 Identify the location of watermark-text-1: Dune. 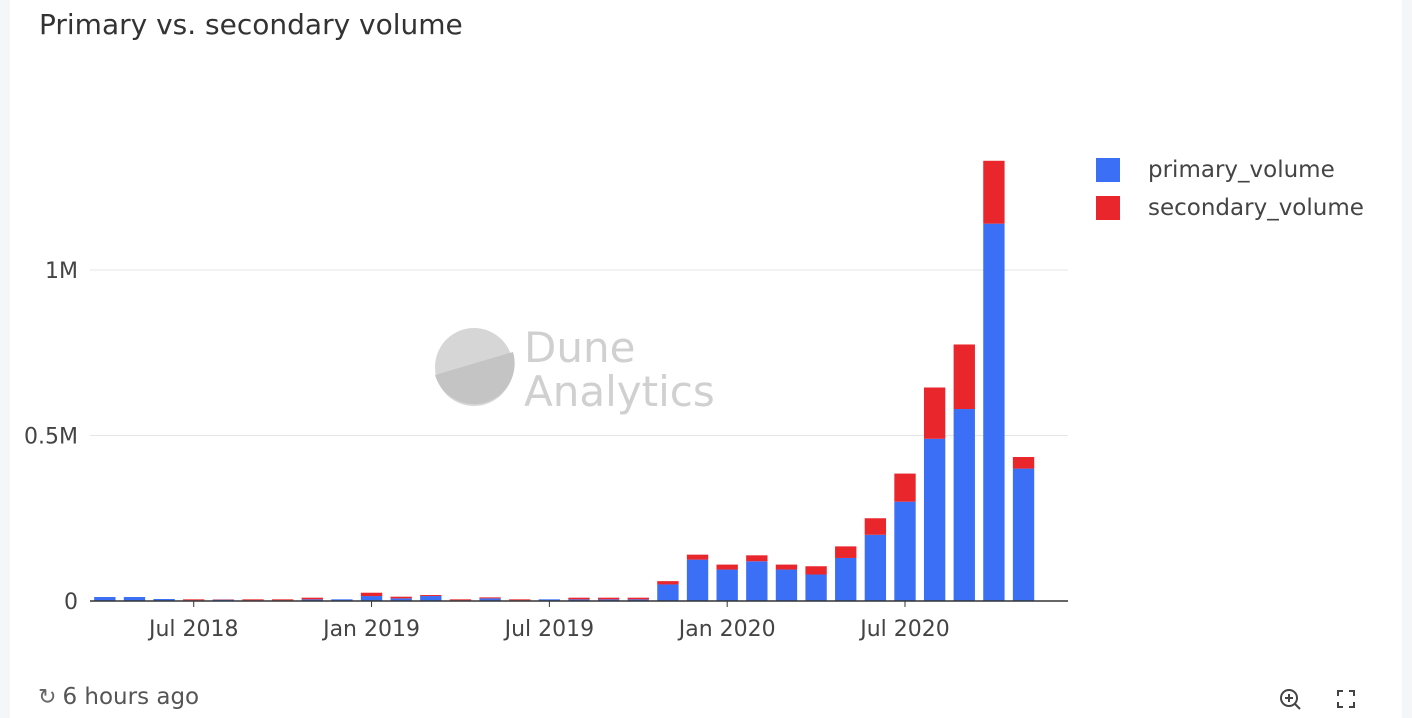
(579, 347).